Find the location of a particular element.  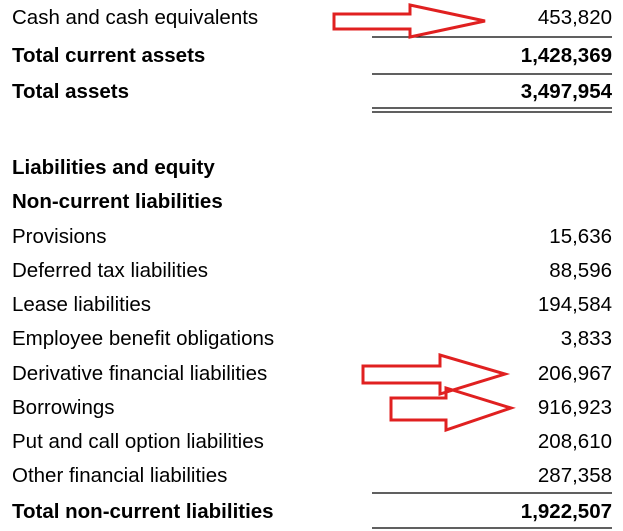

row-value: 287,358 is located at coordinates (574, 475).